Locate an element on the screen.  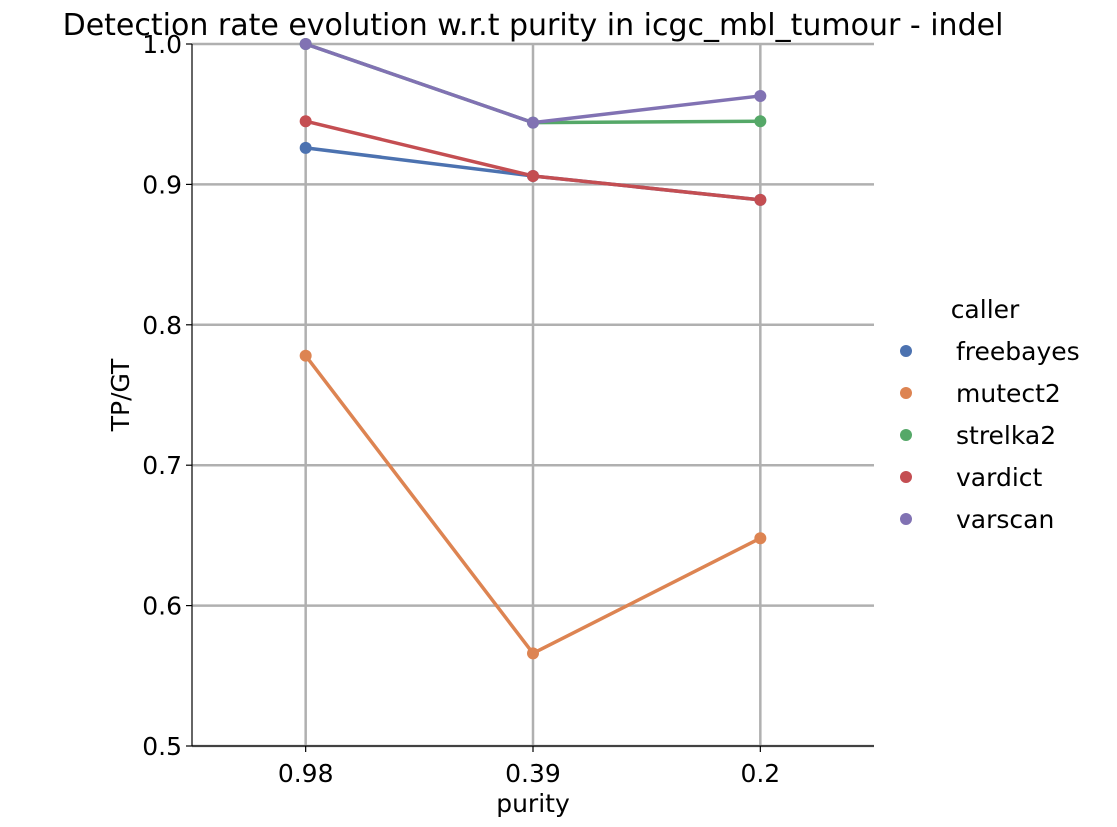
y-tick-label: 0.7 is located at coordinates (162, 465).